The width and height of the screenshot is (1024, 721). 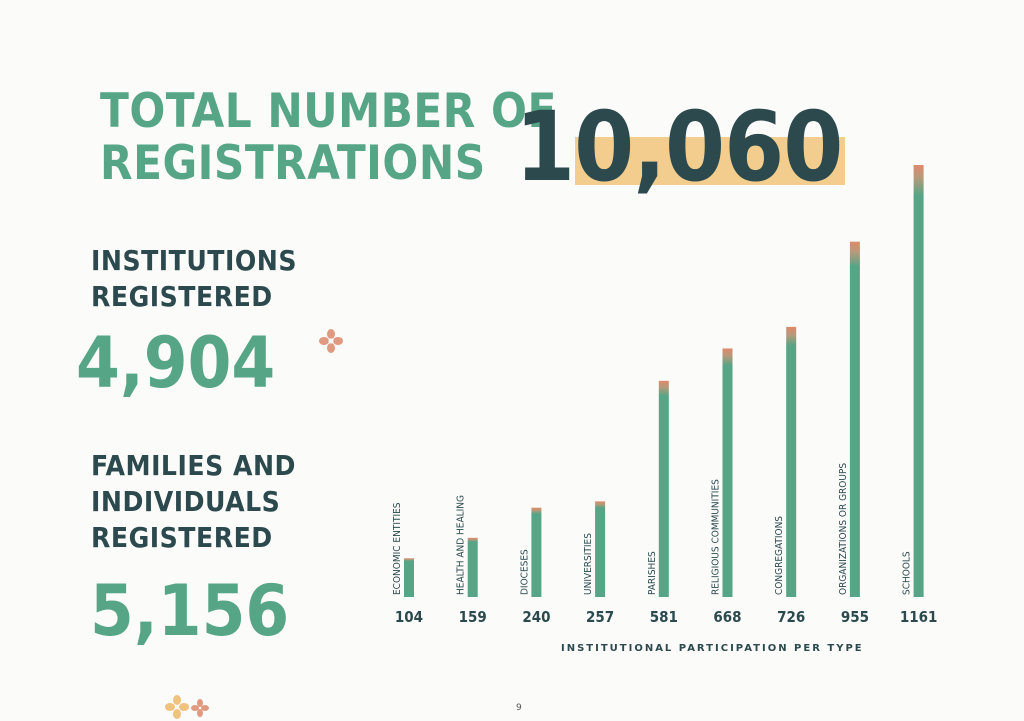 I want to click on chart-caption: INSTITUTIONAL PARTICIPATION PER TYPE, so click(x=712, y=648).